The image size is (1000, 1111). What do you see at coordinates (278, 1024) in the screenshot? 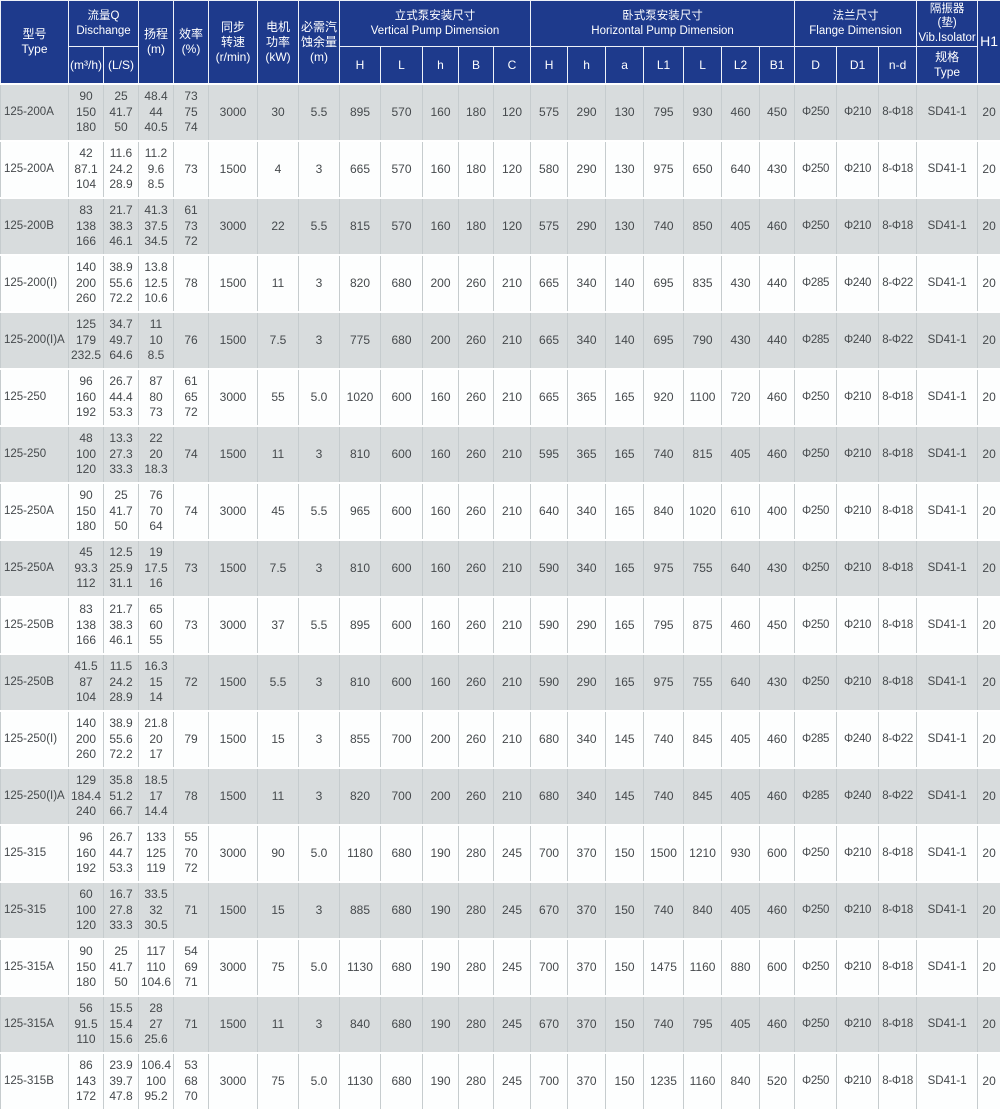
I see `cell-power: 11` at bounding box center [278, 1024].